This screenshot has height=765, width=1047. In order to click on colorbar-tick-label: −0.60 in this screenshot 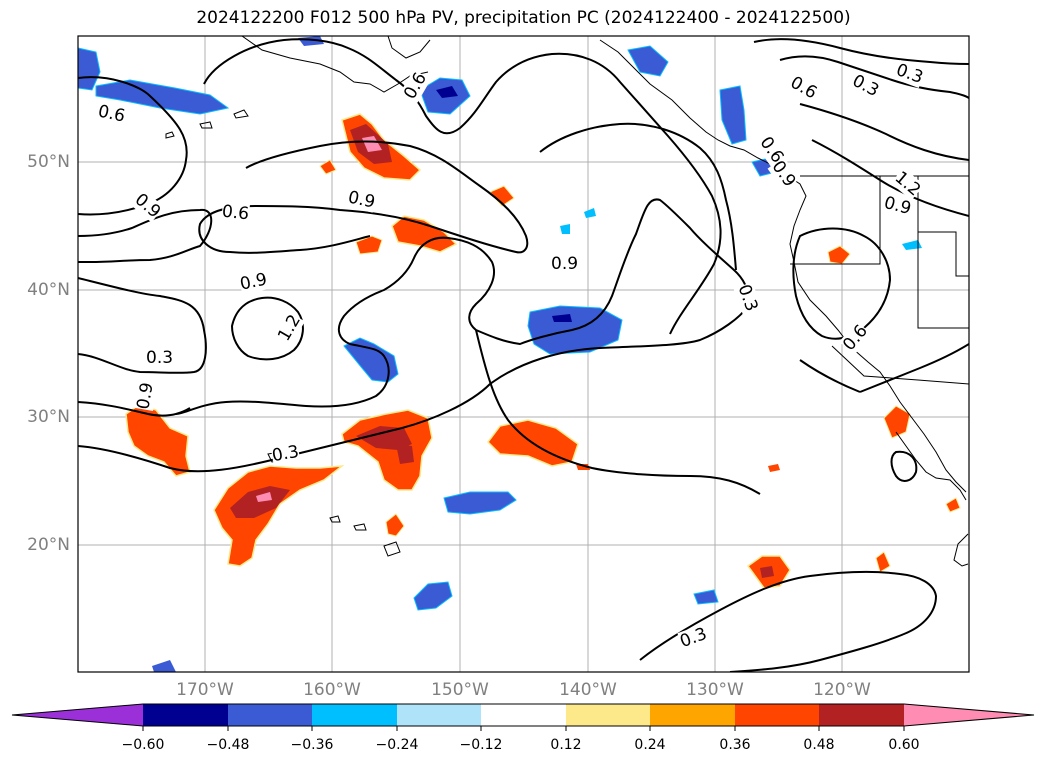, I will do `click(143, 745)`.